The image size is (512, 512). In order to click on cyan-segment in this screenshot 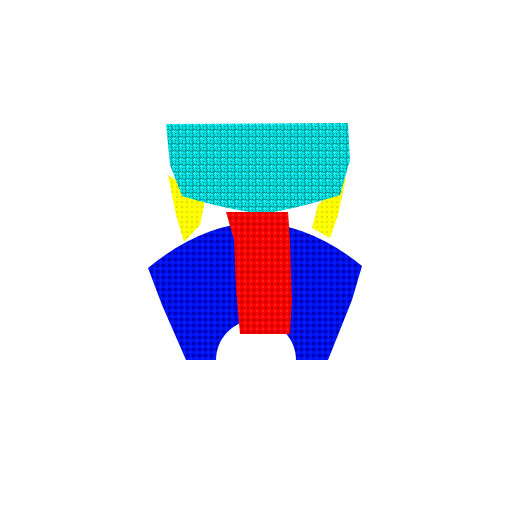, I will do `click(258, 168)`.